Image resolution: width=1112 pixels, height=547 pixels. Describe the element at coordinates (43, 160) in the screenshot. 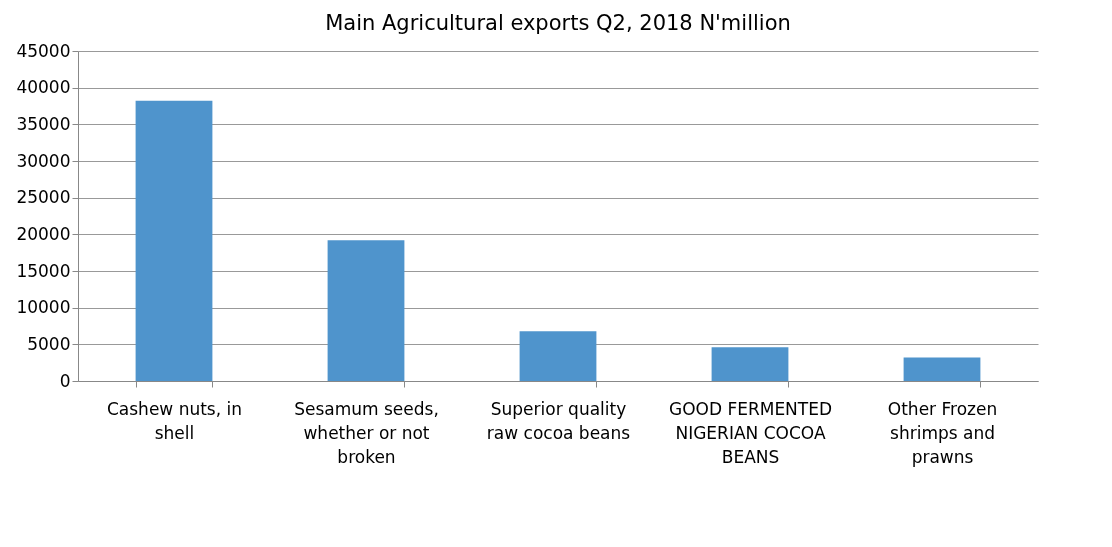

I see `y-tick-label: 30000` at that location.